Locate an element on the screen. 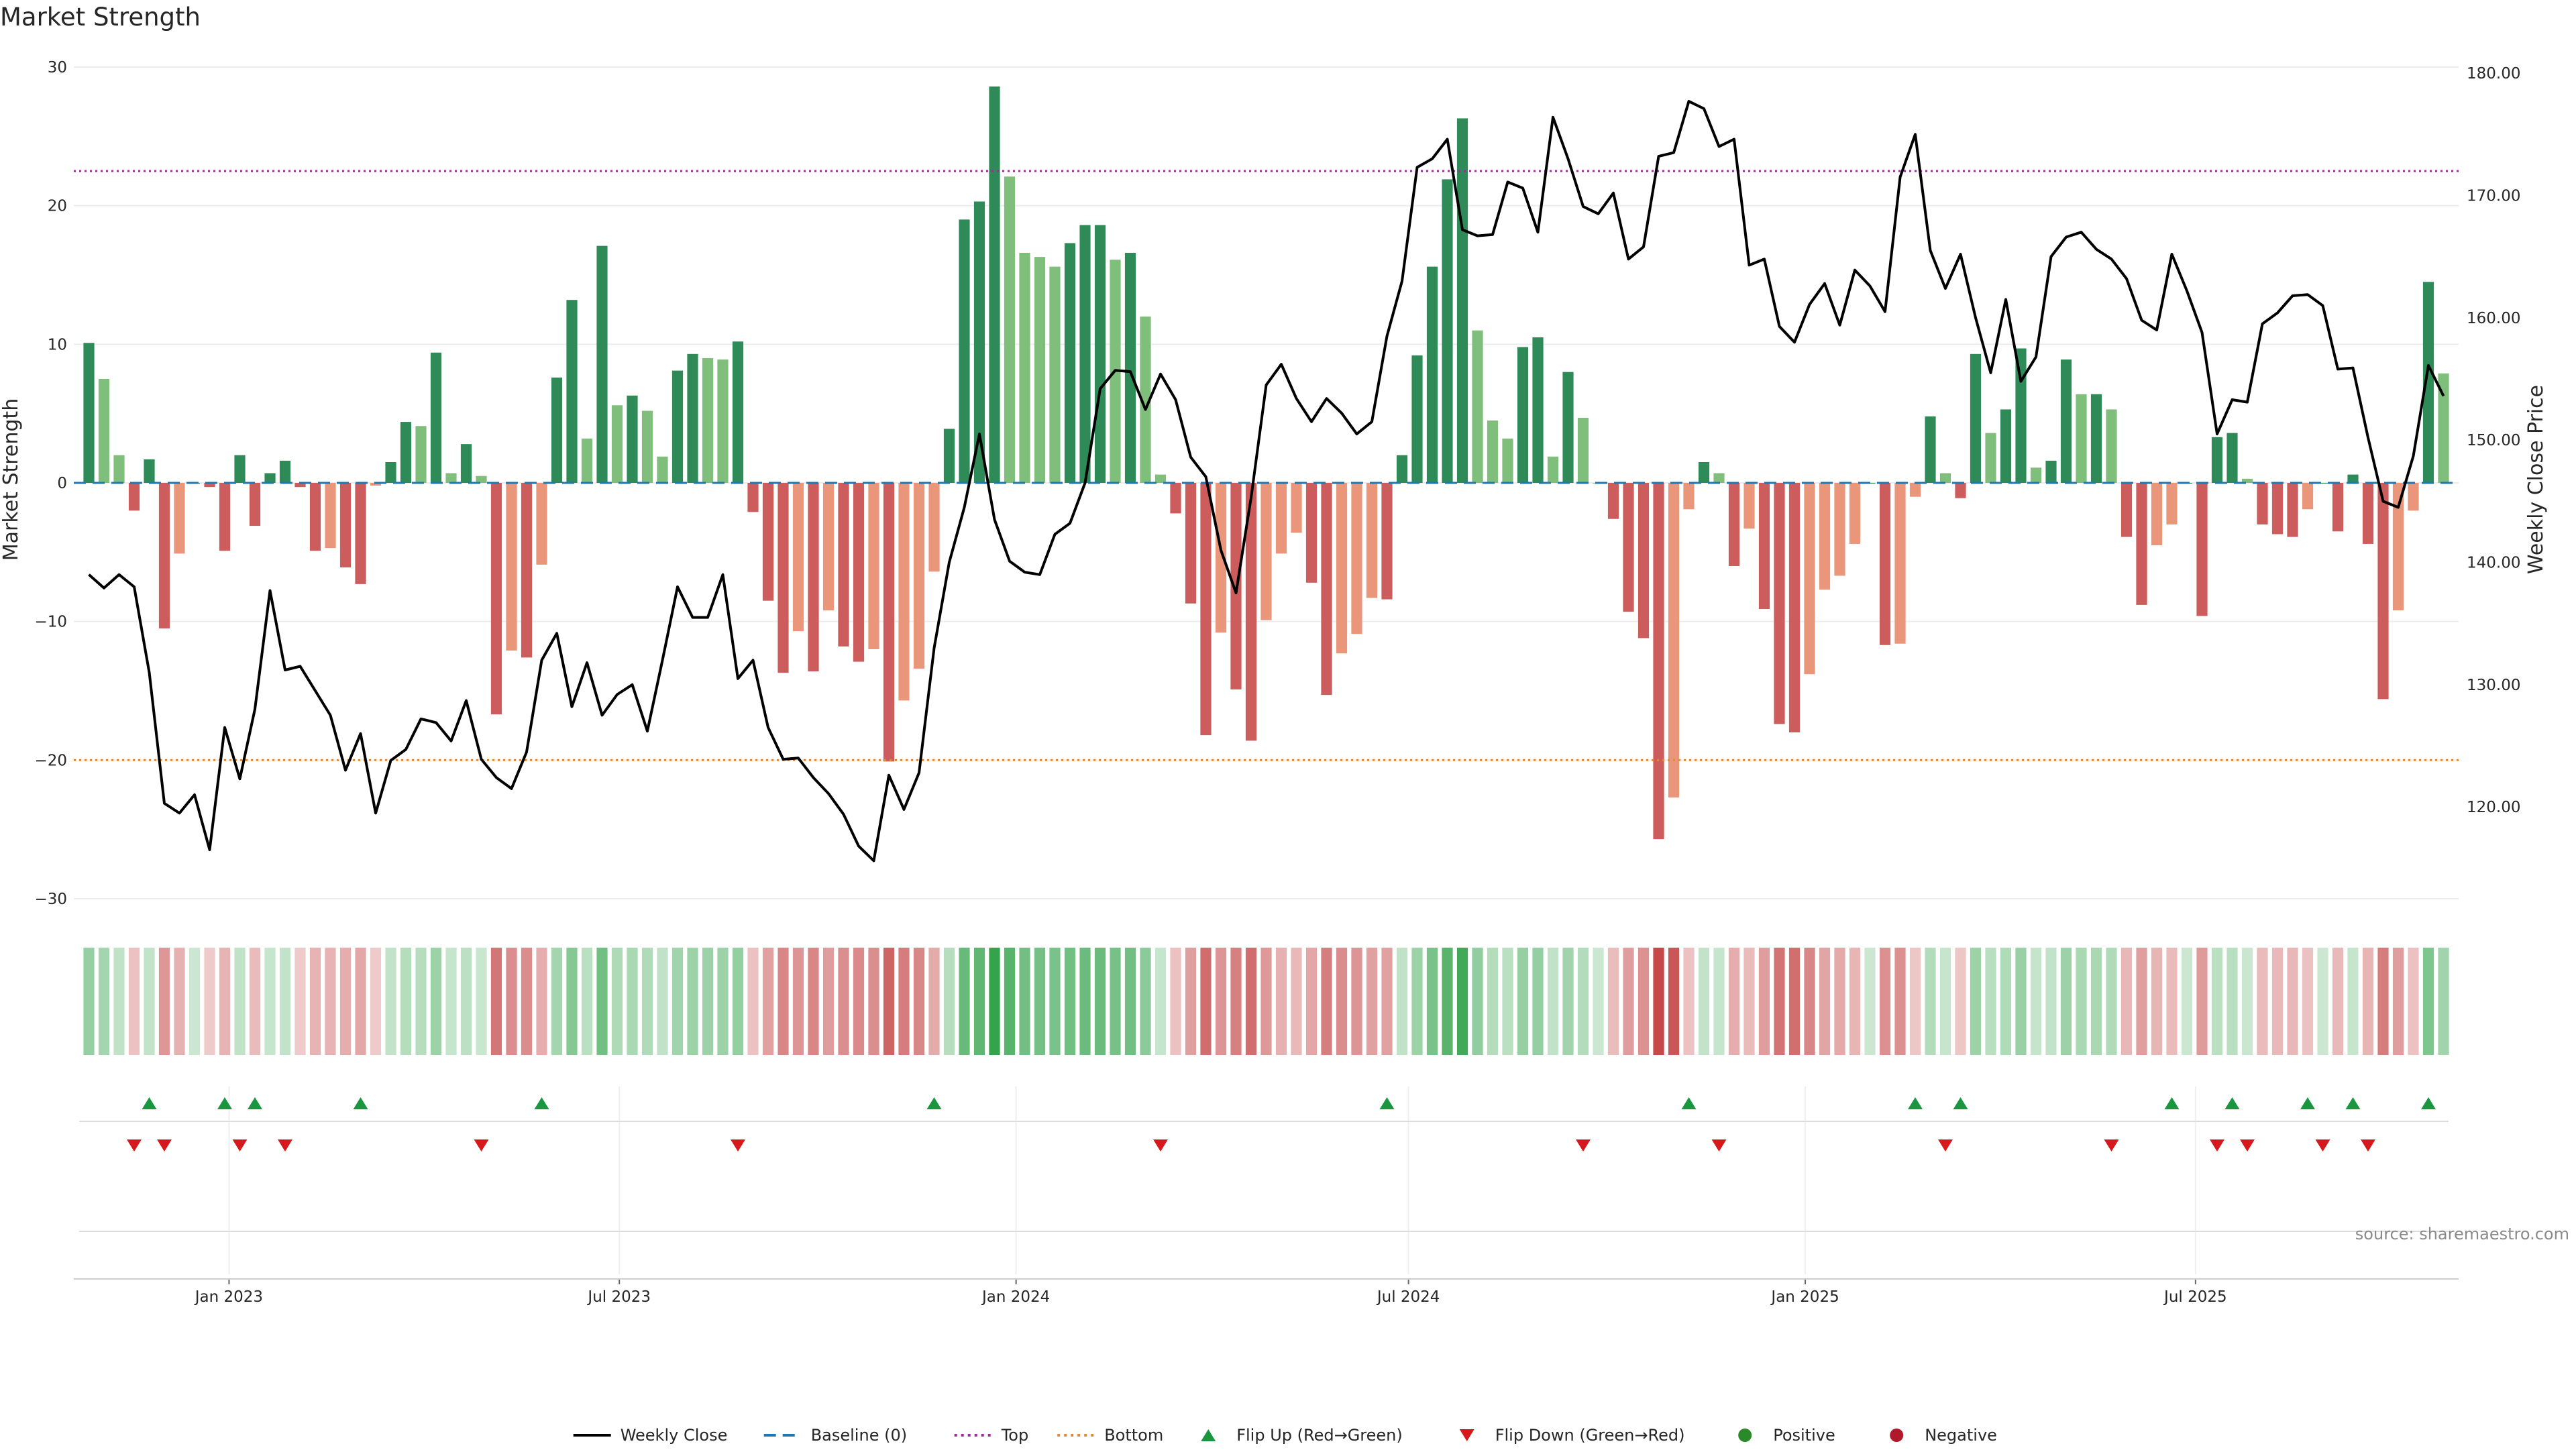 This screenshot has width=2576, height=1452. legend-label: Bottom is located at coordinates (1133, 1435).